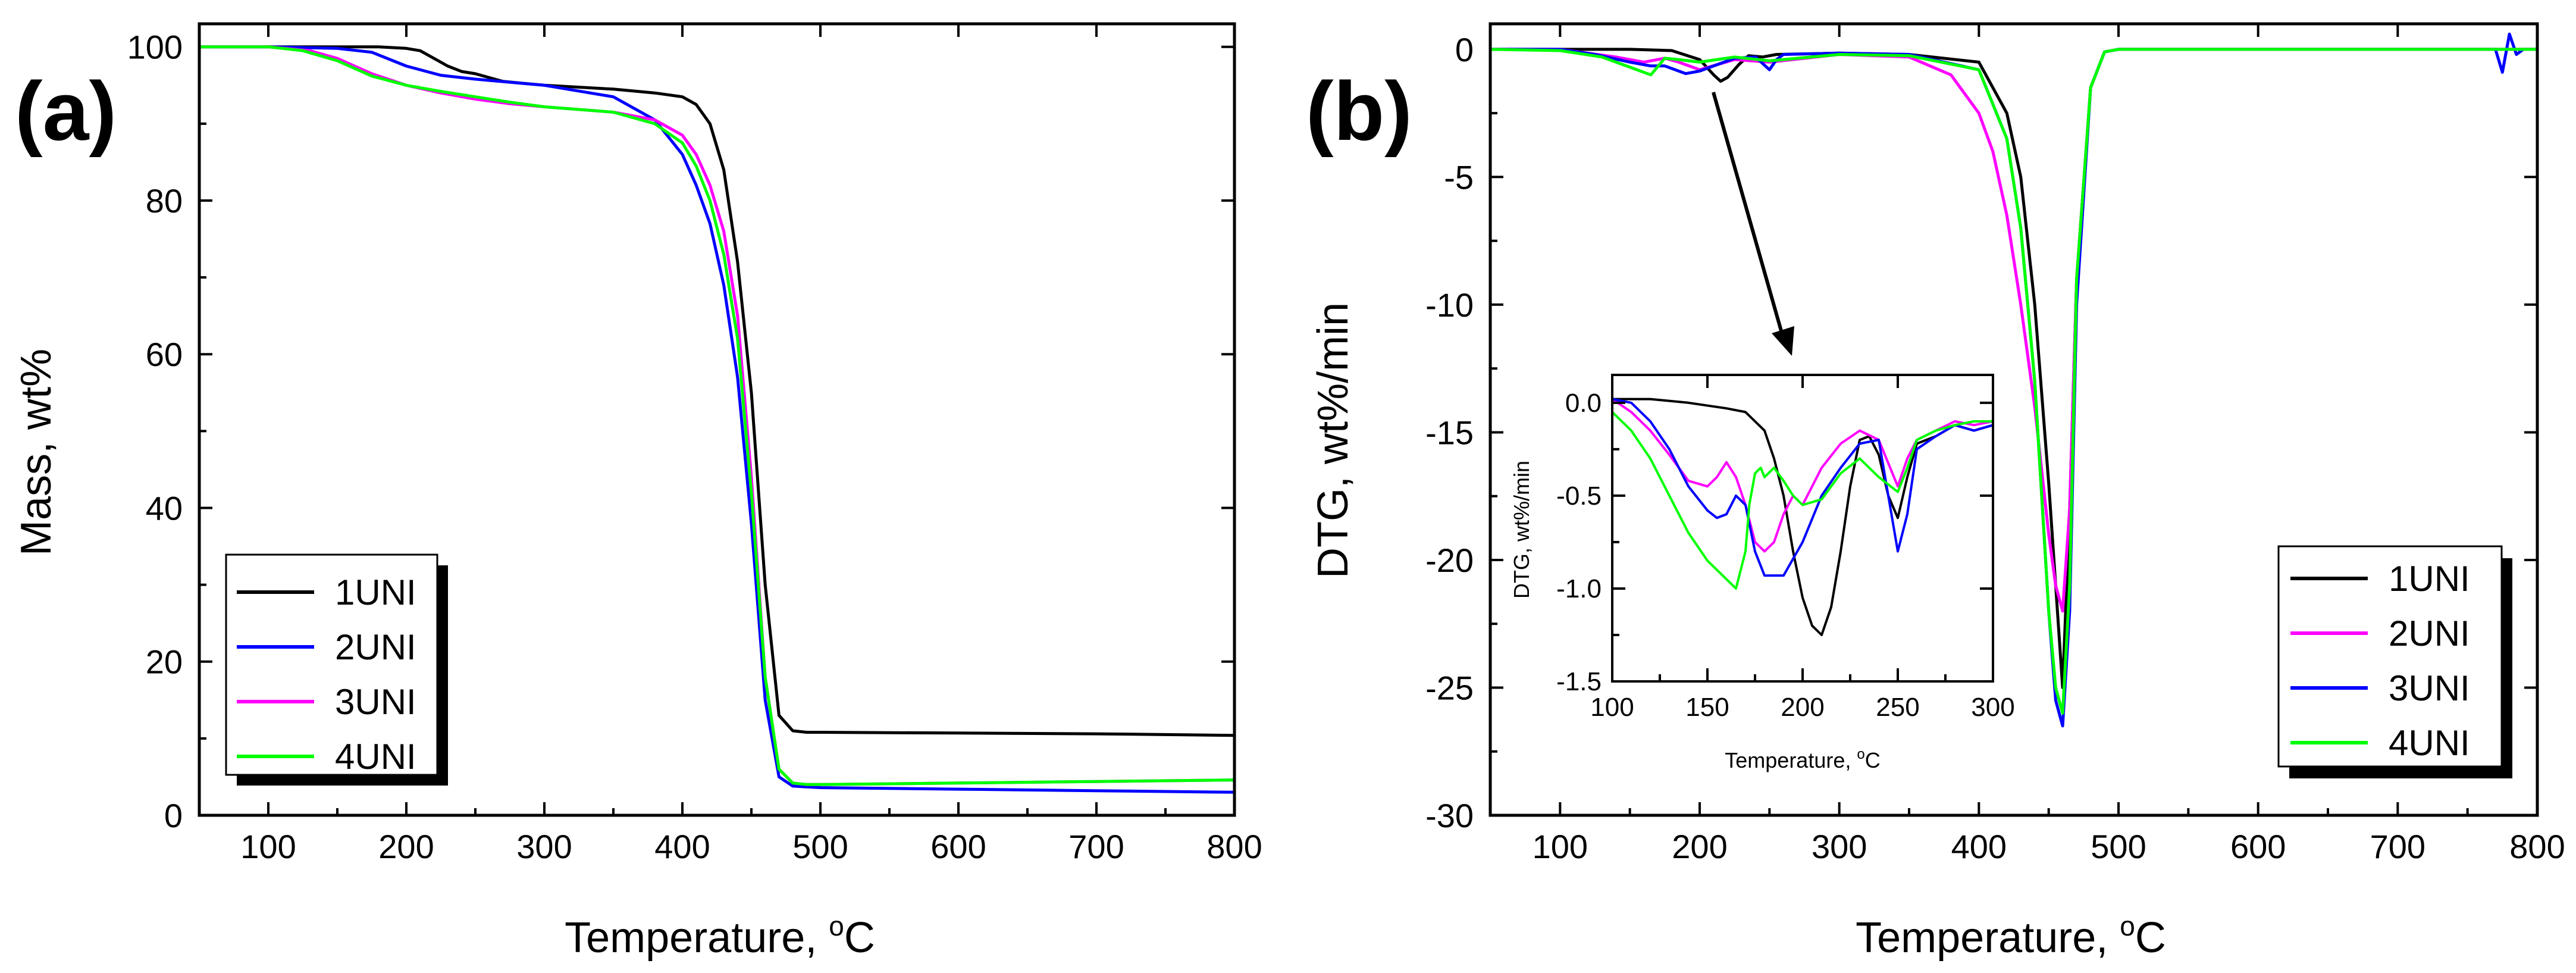 The width and height of the screenshot is (2576, 973). What do you see at coordinates (1333, 440) in the screenshot?
I see `panel-b-y-axis-title: DTG, wt%/min` at bounding box center [1333, 440].